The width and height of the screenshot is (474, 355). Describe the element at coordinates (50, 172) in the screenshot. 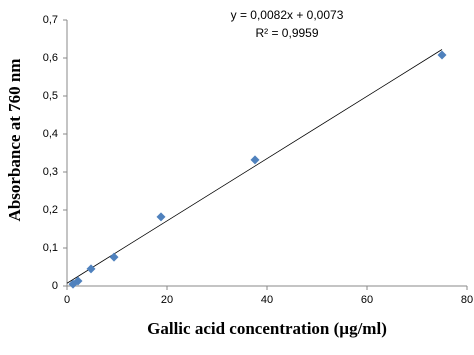

I see `y-tick-label: 0,3` at that location.